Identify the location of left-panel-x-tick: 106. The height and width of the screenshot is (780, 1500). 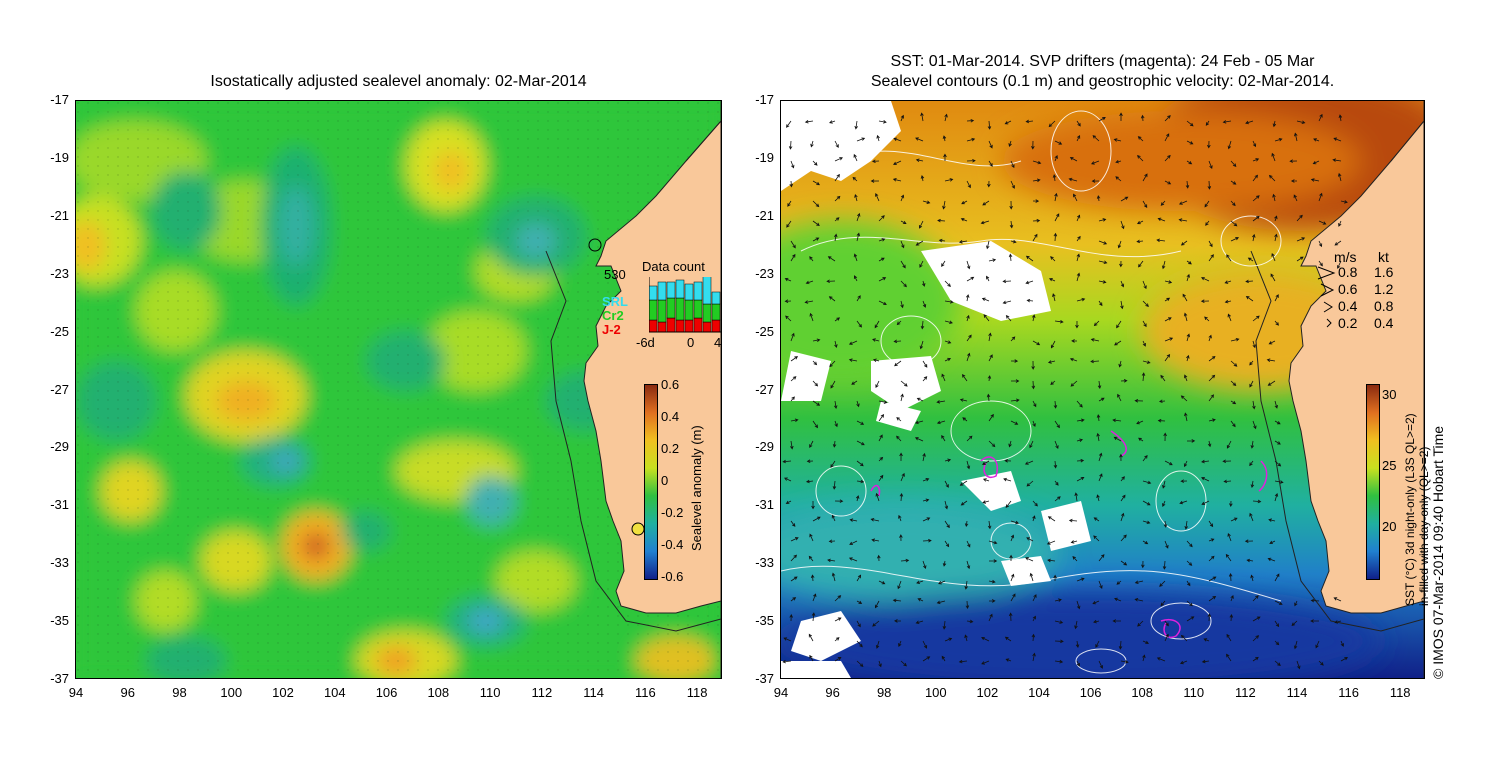
(386, 692).